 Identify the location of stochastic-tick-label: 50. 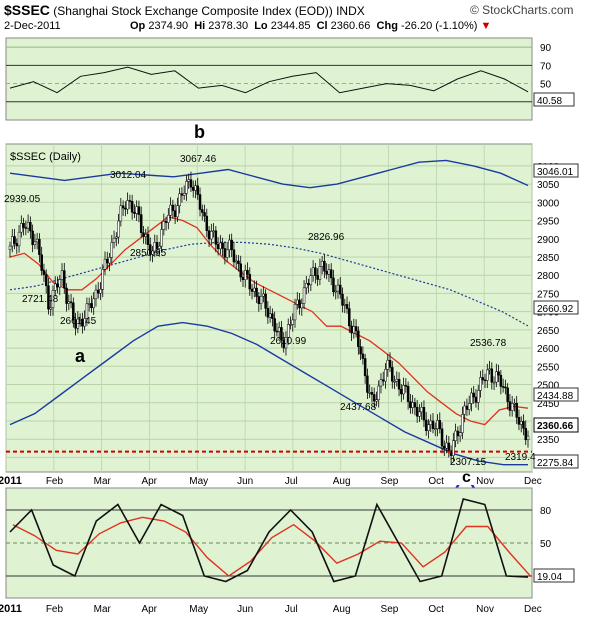
(546, 544).